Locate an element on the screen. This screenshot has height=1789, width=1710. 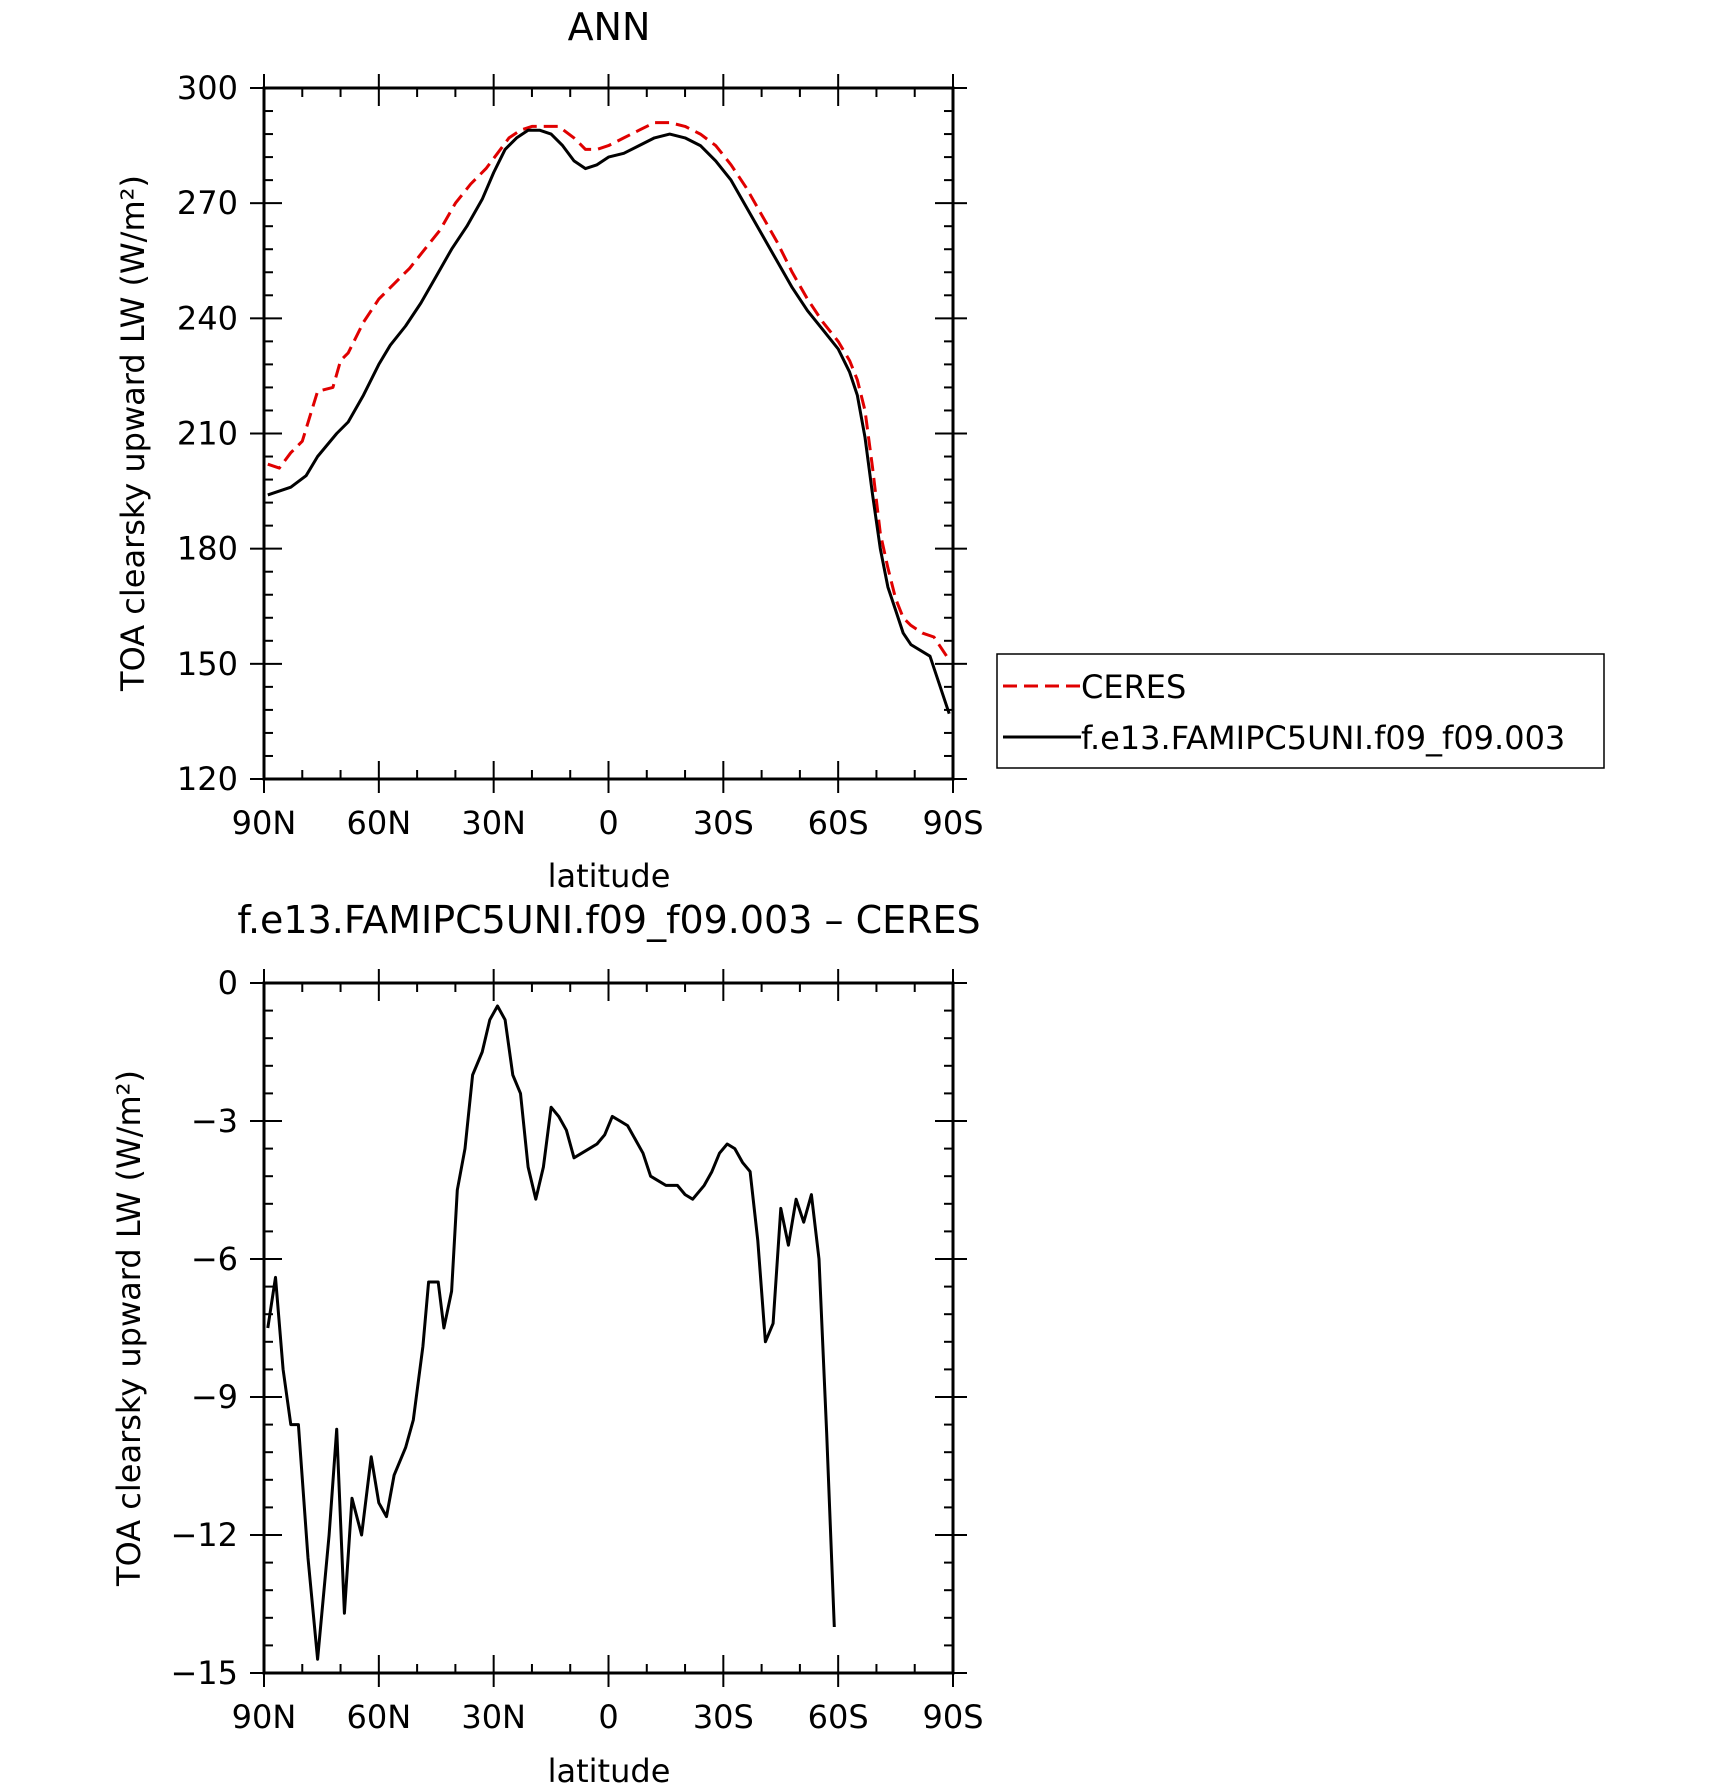
top-panel-y-tick-labels: 300 270 240 210 180 150 120 is located at coordinates (207, 433).